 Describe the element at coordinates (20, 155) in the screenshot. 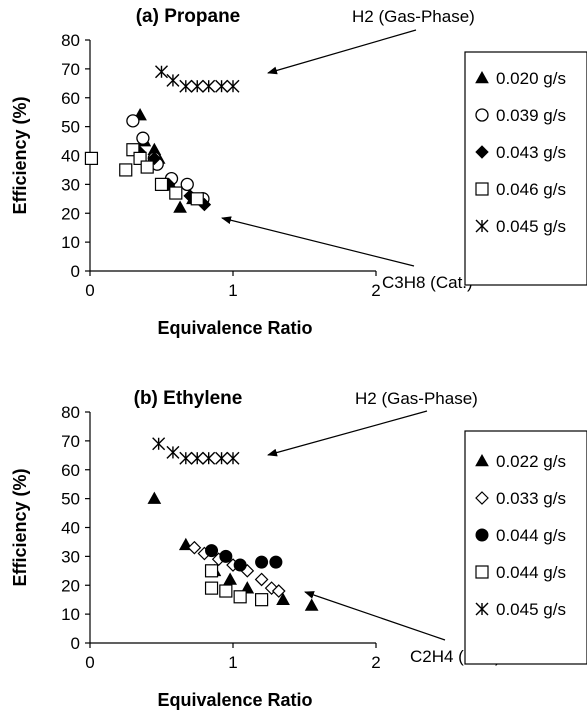

I see `y-axis-label: Efficiency (%)` at that location.